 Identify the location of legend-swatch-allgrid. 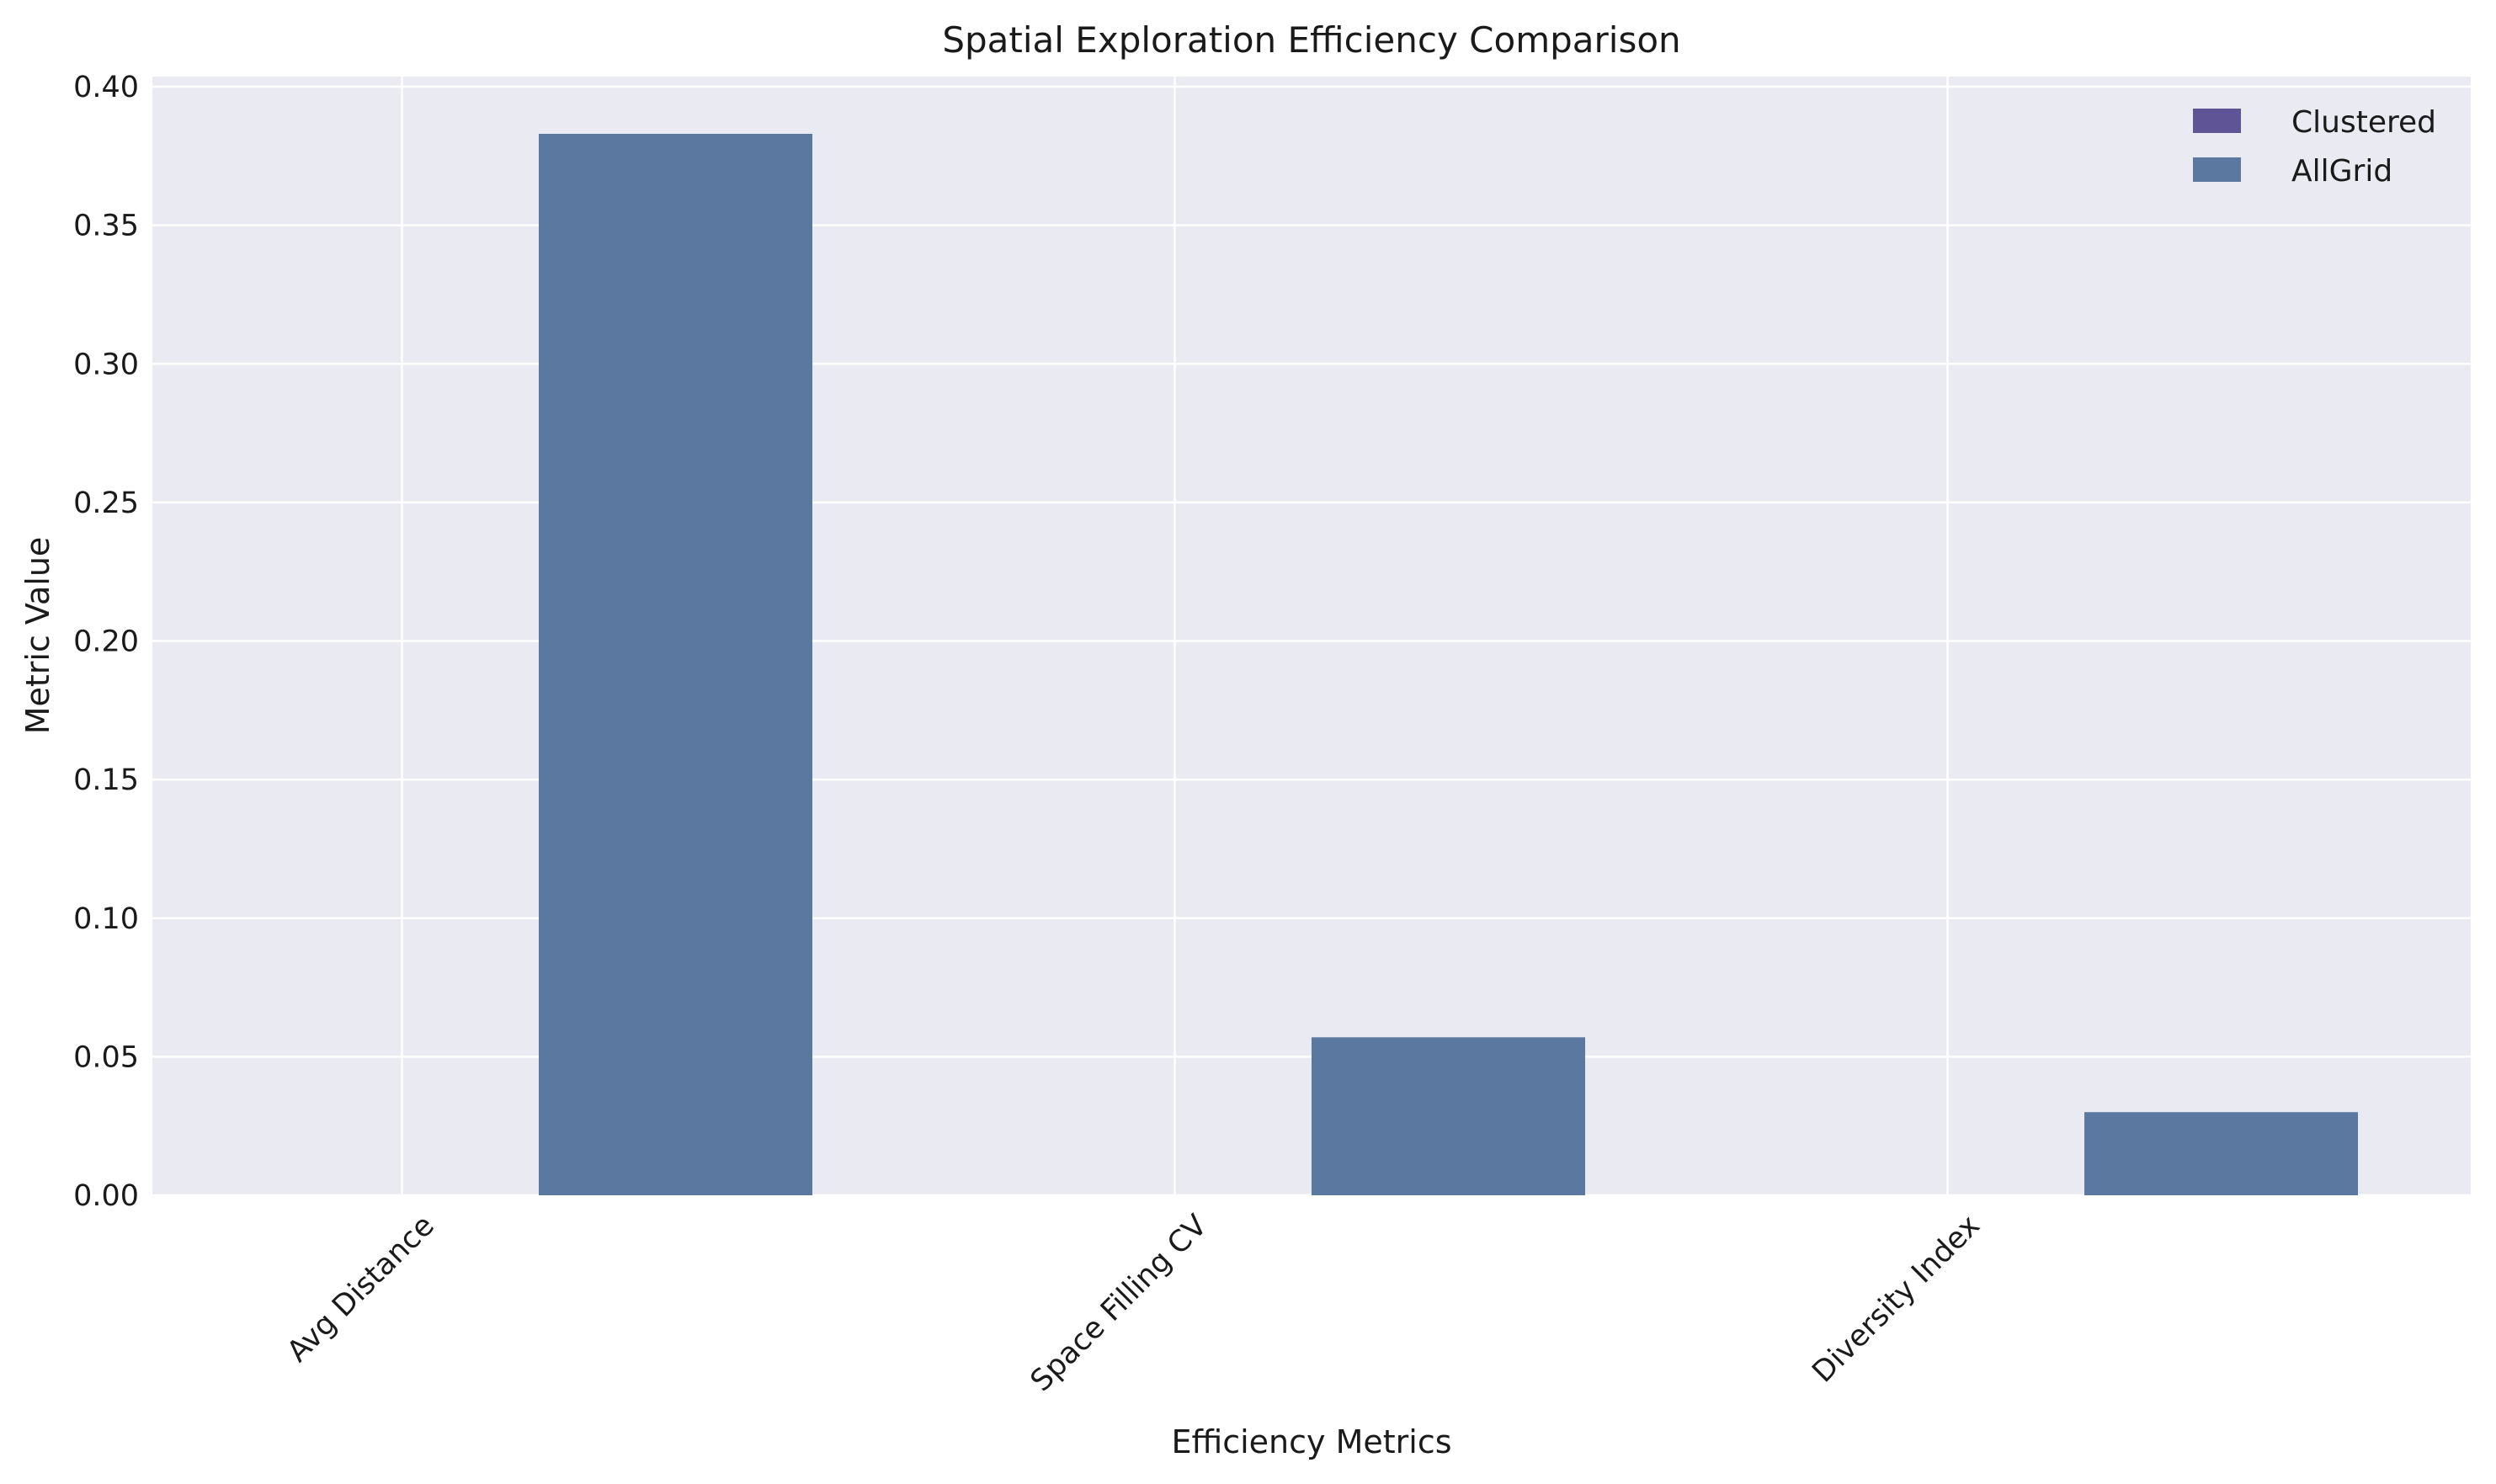
(2217, 169).